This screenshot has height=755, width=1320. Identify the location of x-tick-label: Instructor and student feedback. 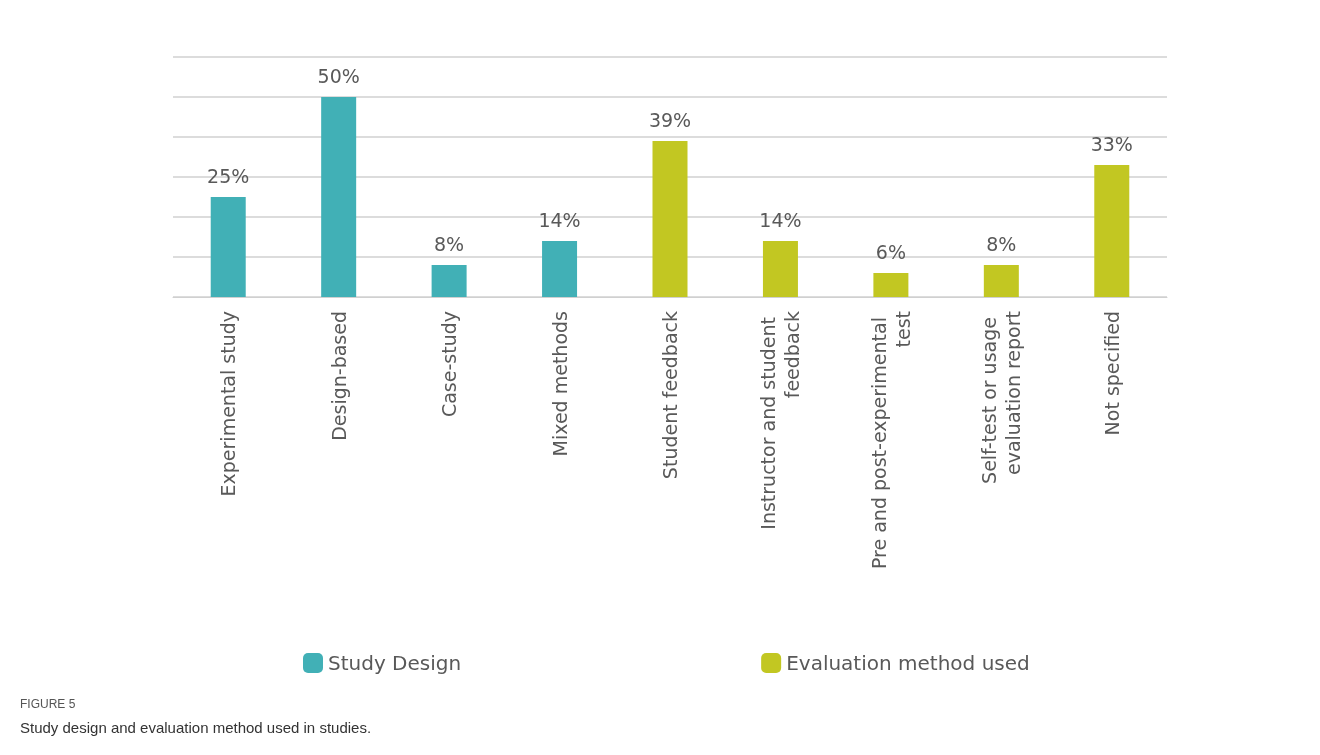
(780, 420).